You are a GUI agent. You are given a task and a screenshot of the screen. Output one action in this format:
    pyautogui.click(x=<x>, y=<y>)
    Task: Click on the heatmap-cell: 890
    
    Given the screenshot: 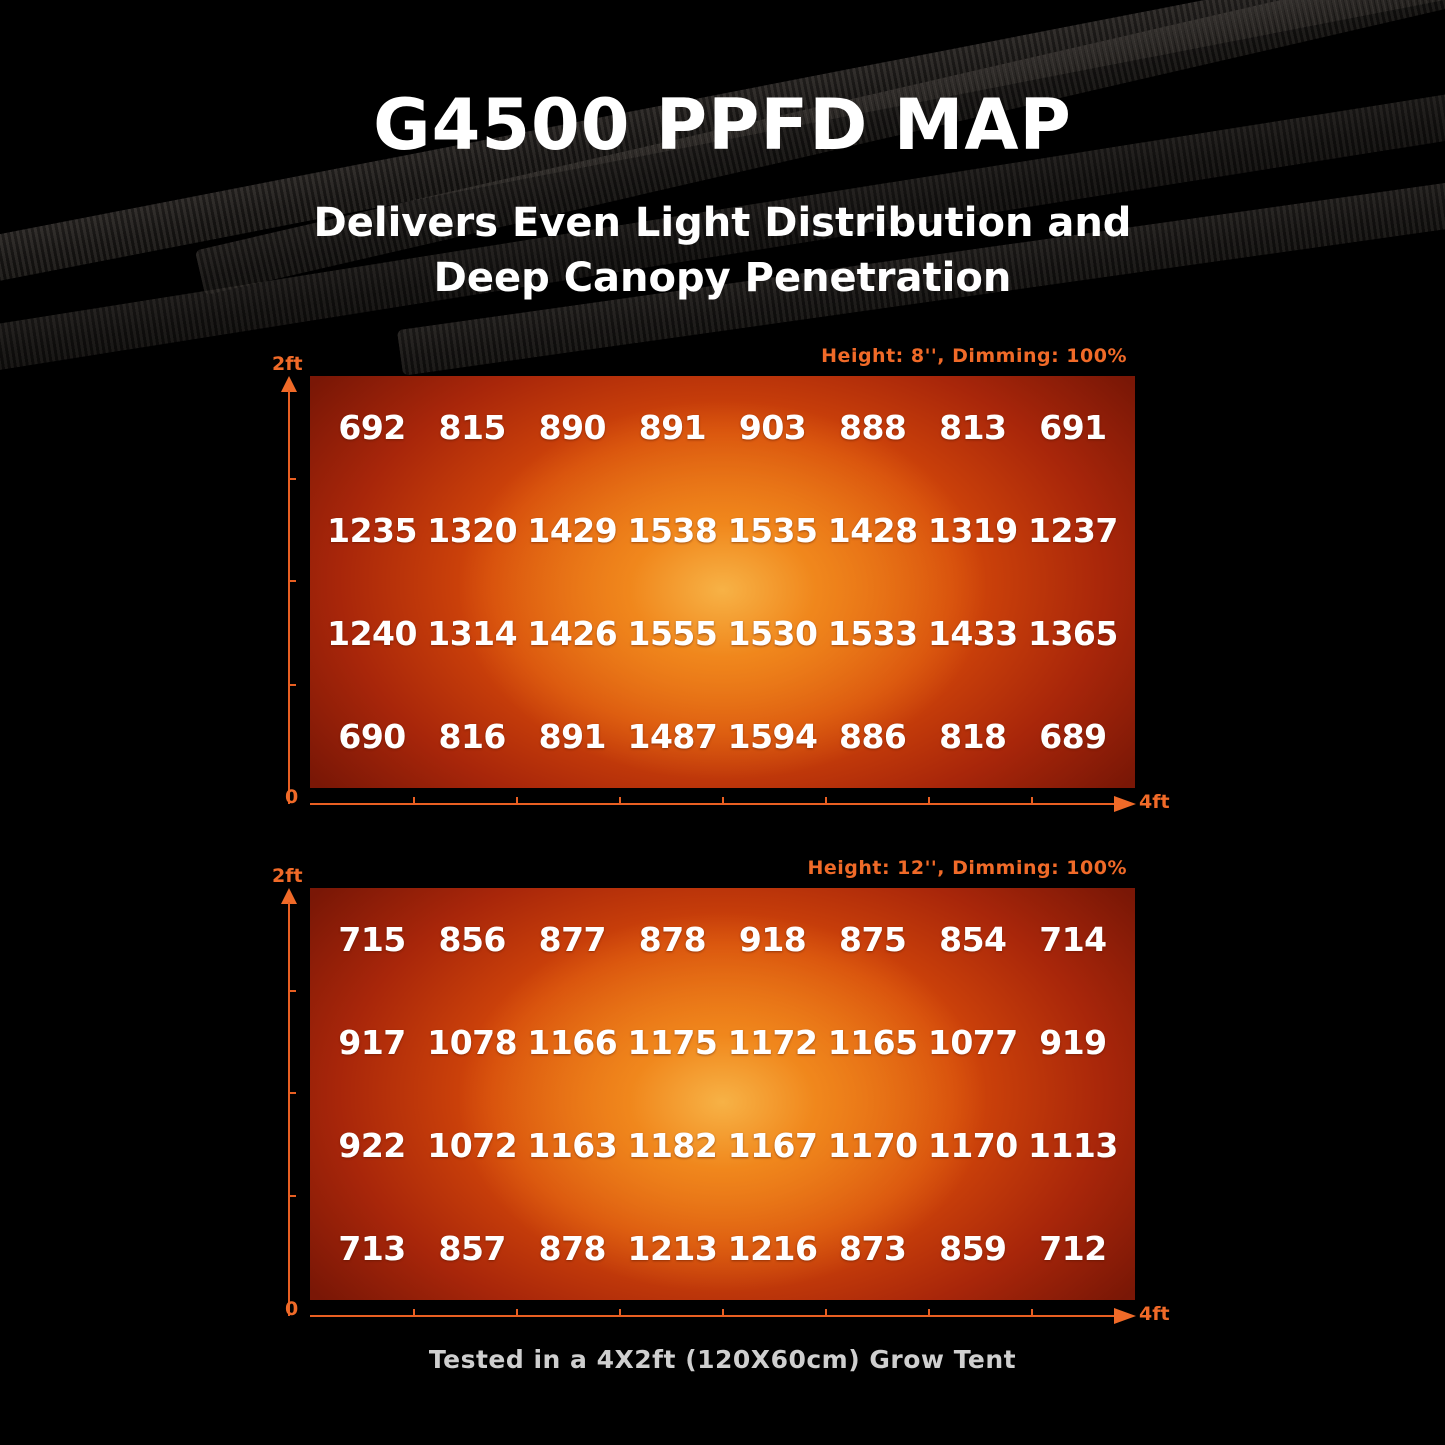 What is the action you would take?
    pyautogui.click(x=572, y=427)
    